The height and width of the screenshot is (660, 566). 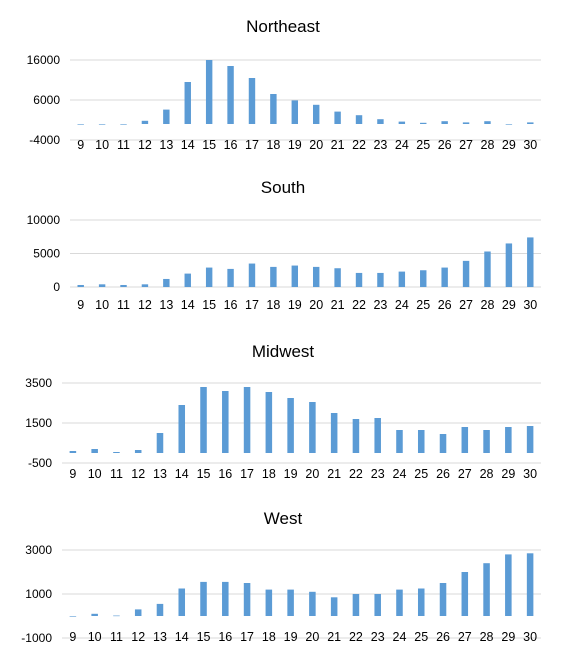 I want to click on y-tick-label: 3000, so click(x=38, y=550).